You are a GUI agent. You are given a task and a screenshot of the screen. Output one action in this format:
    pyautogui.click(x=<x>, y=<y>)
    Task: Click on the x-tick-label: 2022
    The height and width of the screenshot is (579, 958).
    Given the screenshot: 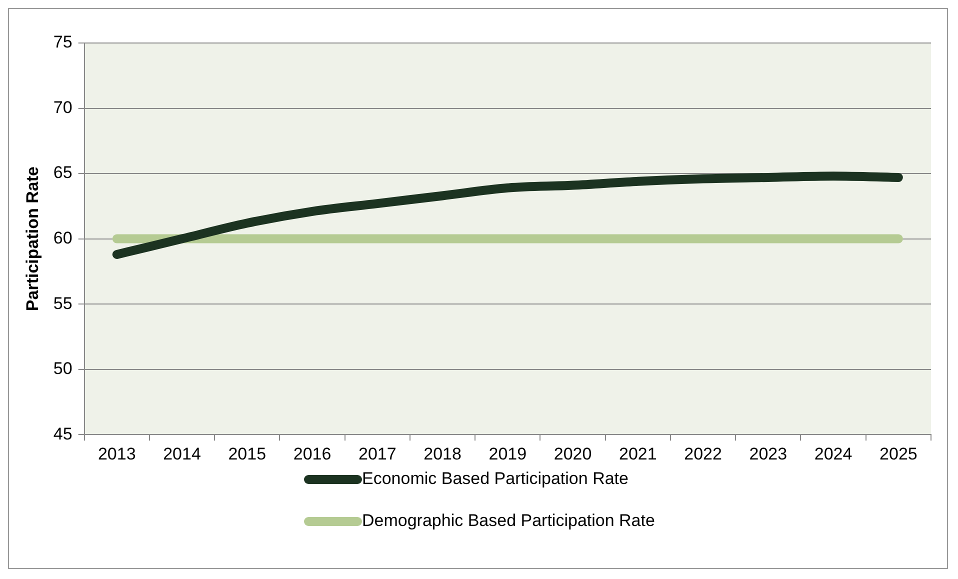 What is the action you would take?
    pyautogui.click(x=703, y=454)
    